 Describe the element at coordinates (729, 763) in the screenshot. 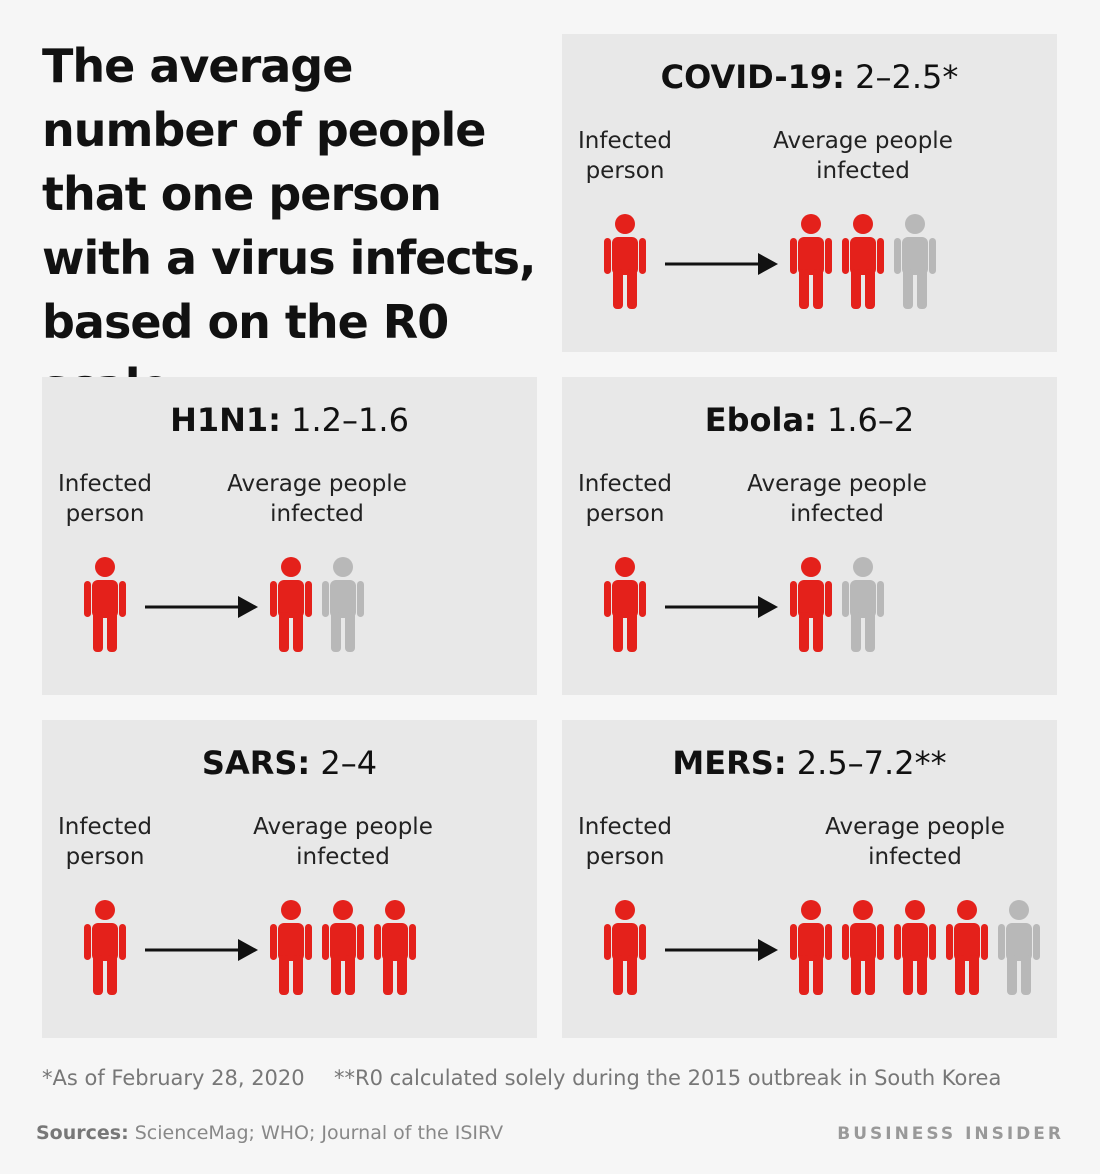

I see `virus-name: MERS:` at that location.